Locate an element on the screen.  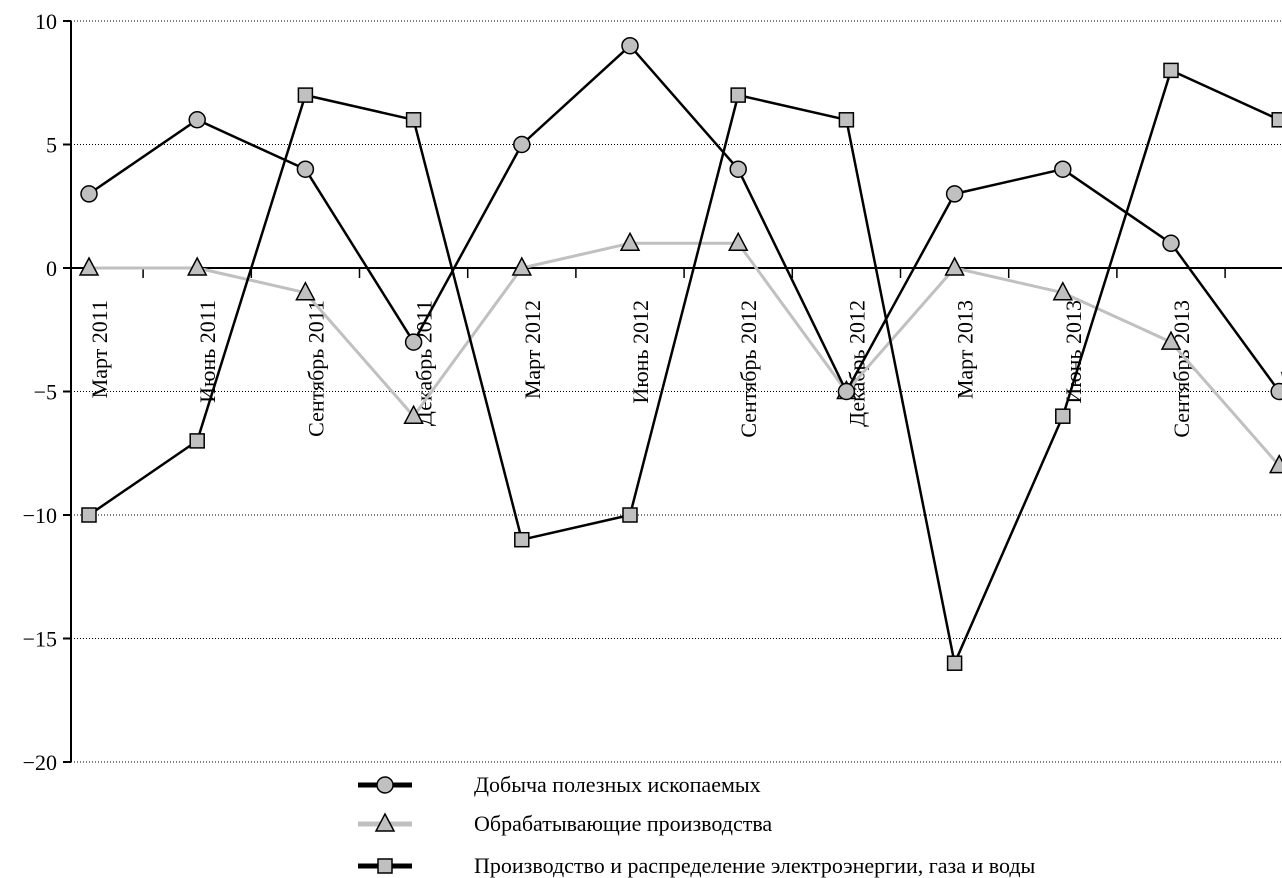
y-tick-label: −5 is located at coordinates (45, 392).